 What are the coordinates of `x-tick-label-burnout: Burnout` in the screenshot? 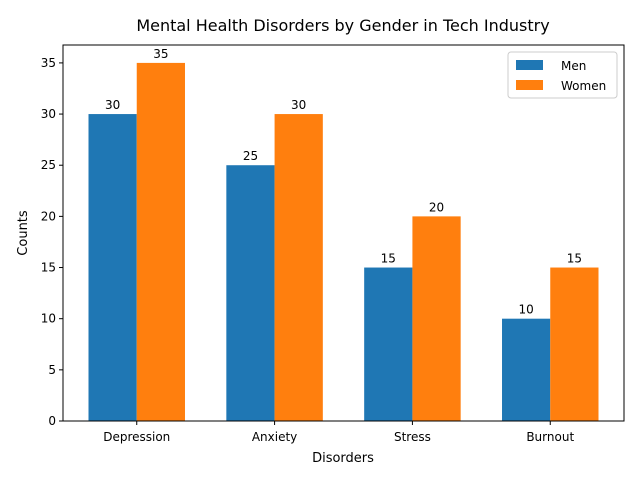 It's located at (550, 437).